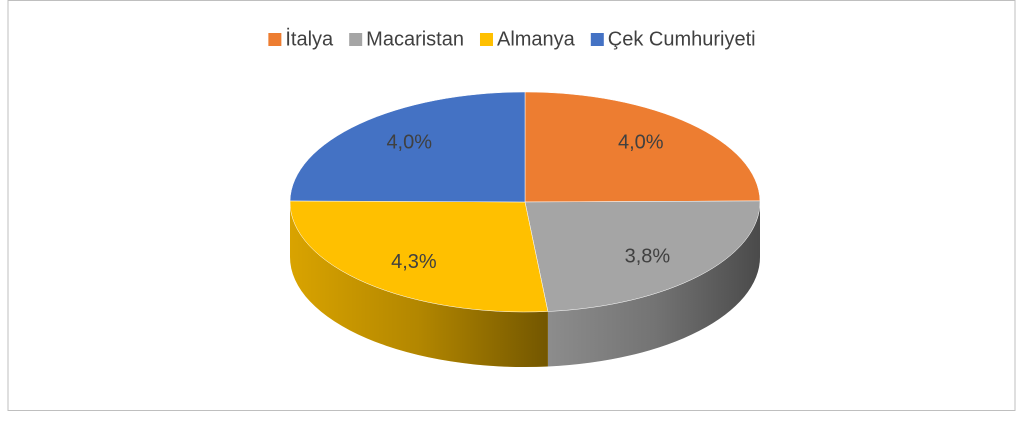  What do you see at coordinates (309, 38) in the screenshot?
I see `legend-label: İtalya` at bounding box center [309, 38].